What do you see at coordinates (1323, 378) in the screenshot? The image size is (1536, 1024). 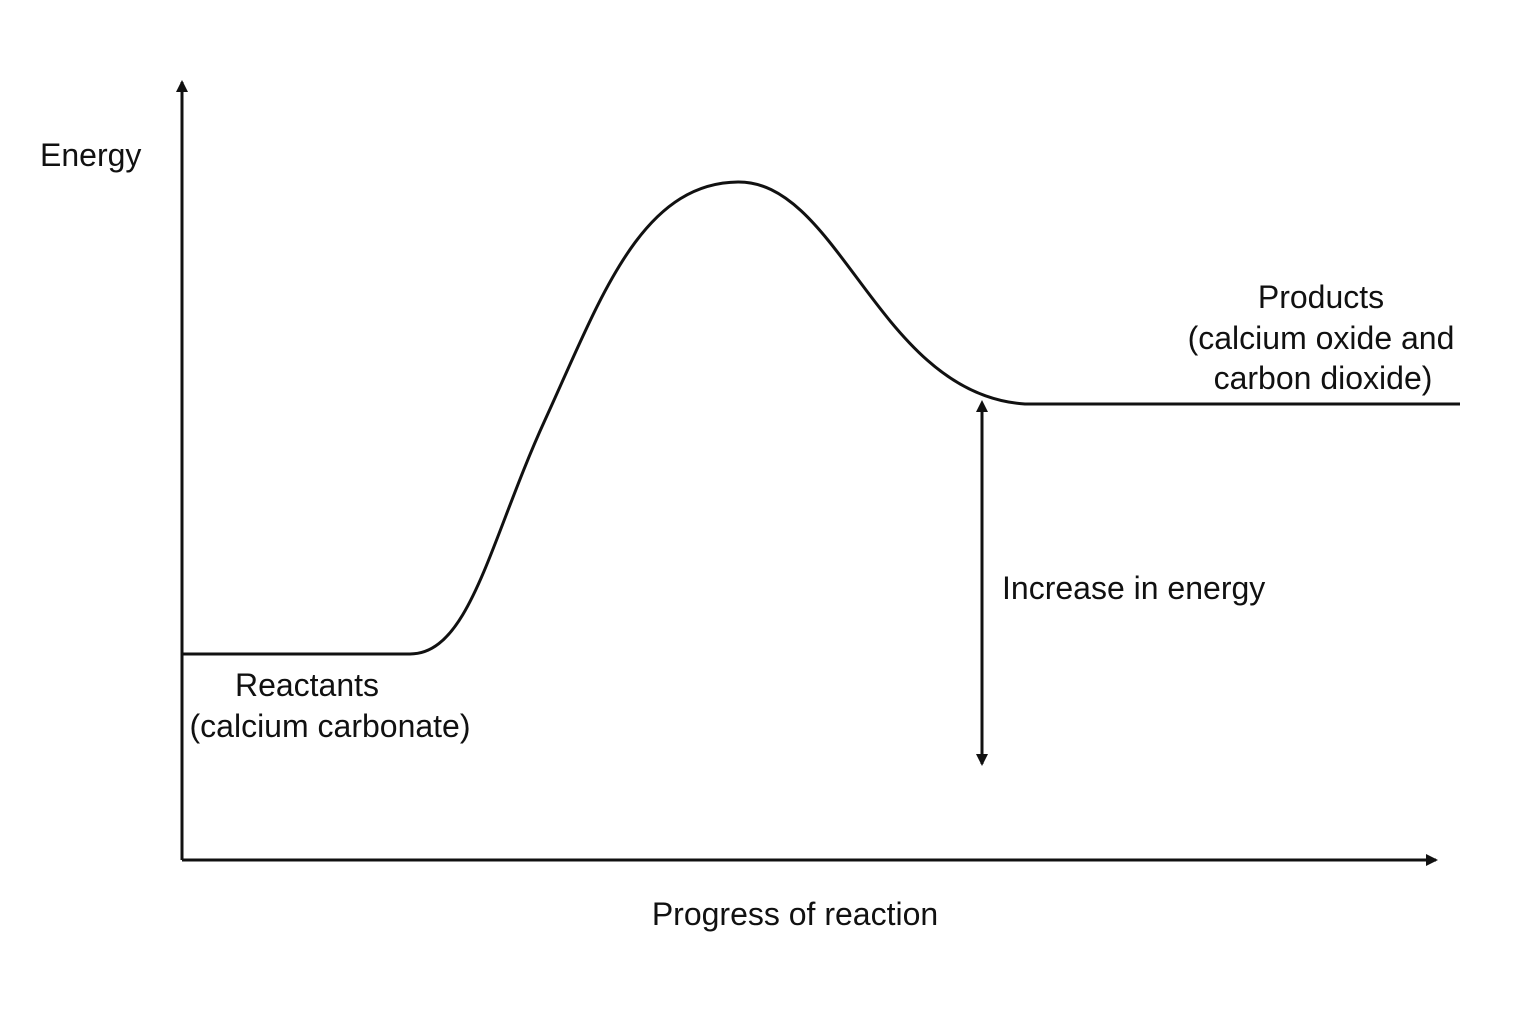 I see `products-formula-label-line2: carbon dioxide)` at bounding box center [1323, 378].